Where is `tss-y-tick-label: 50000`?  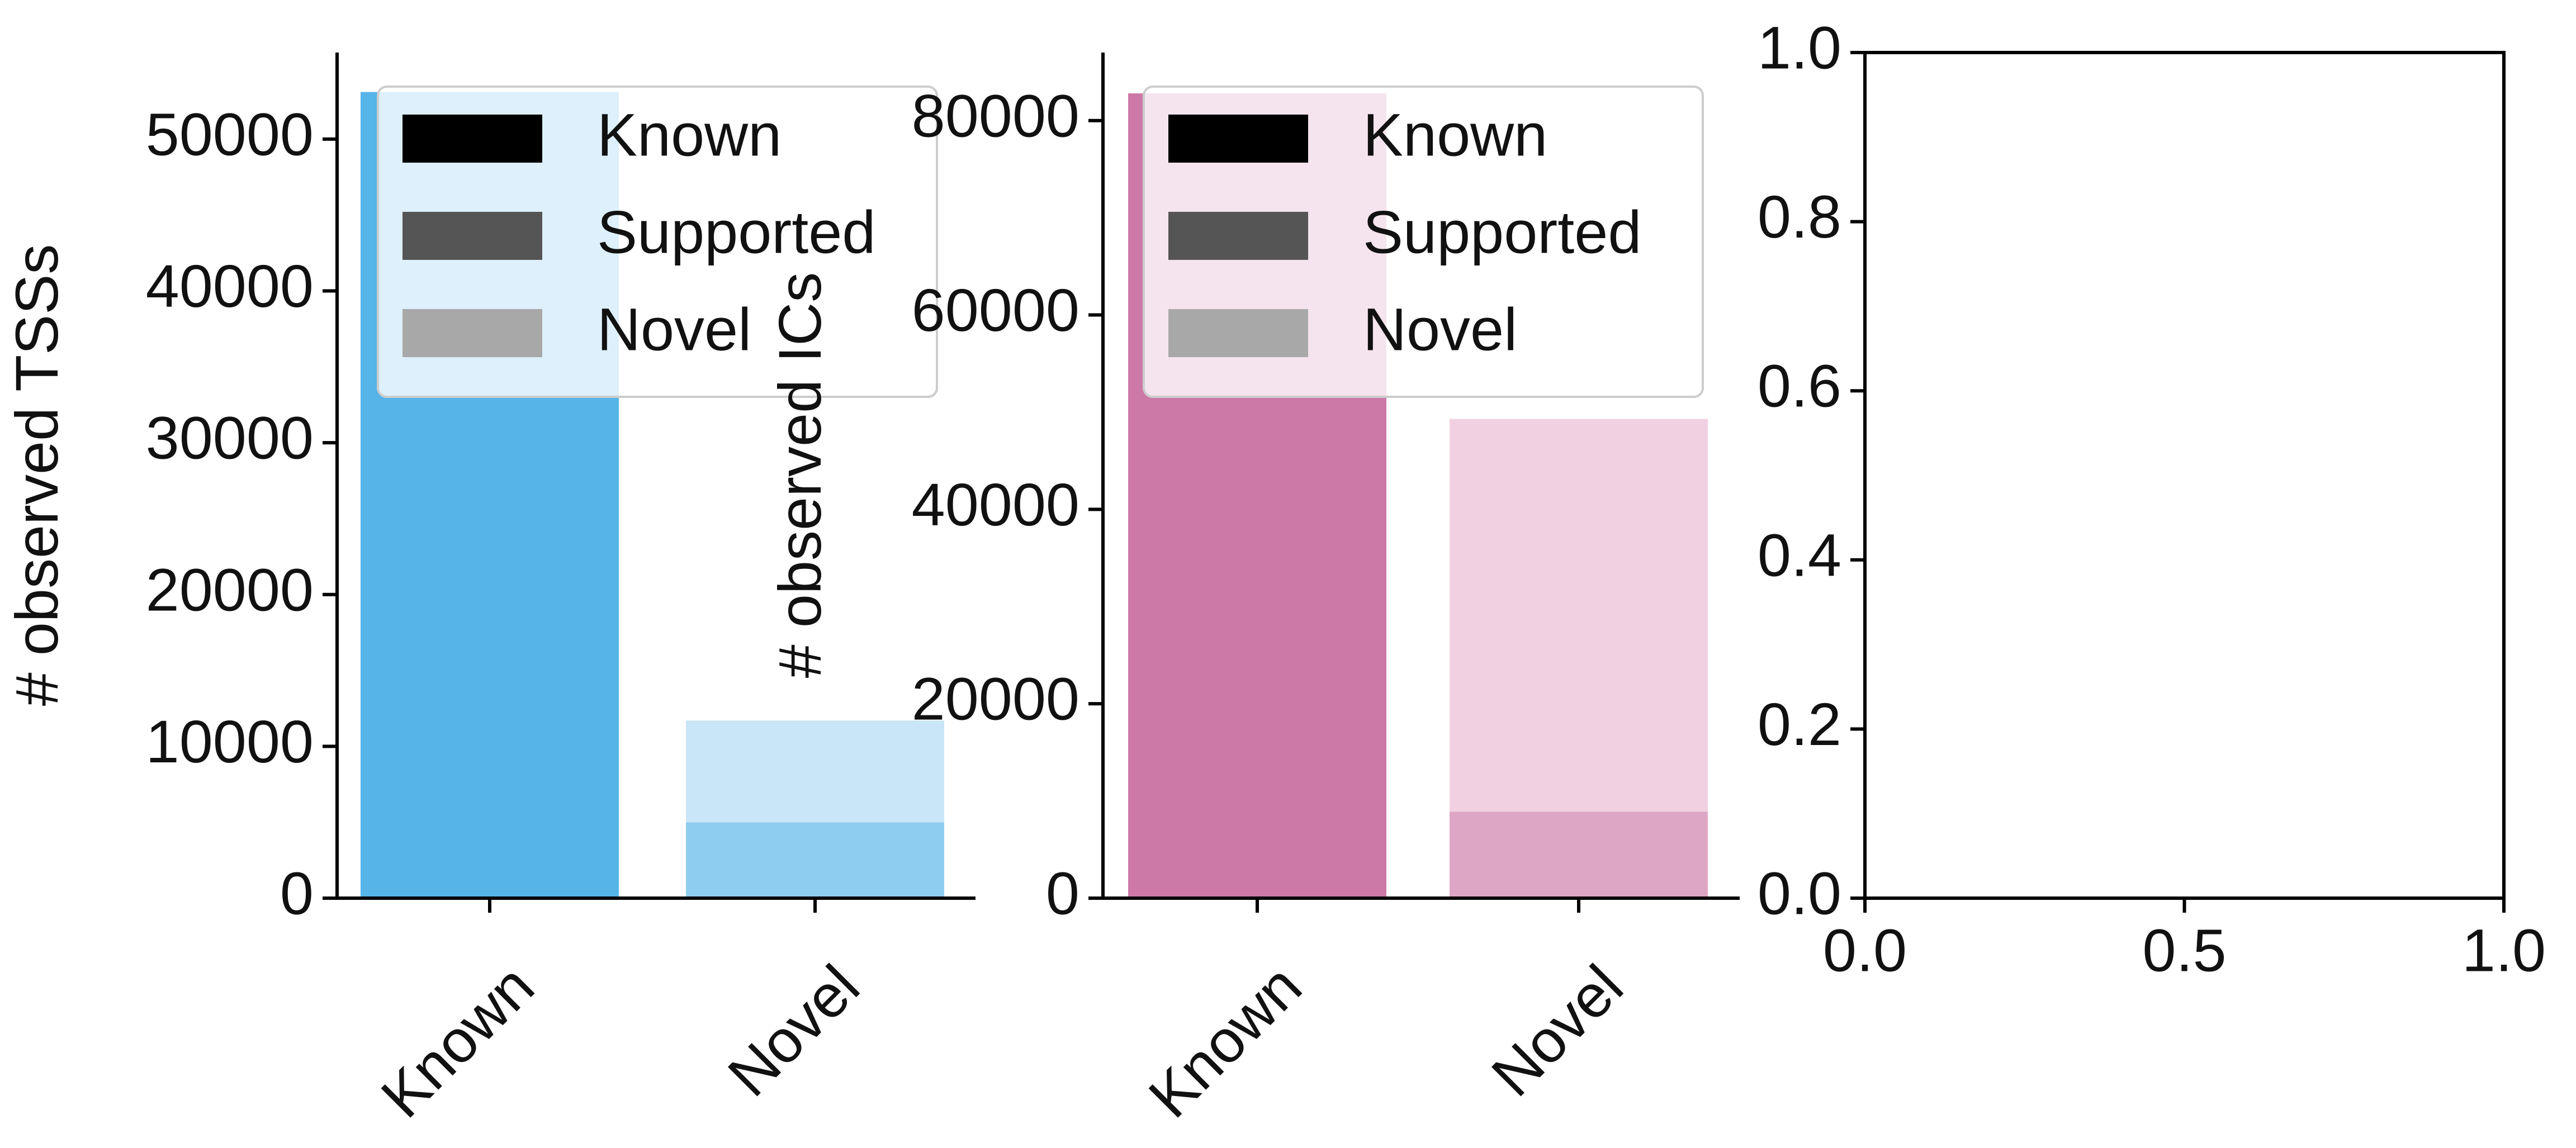 tss-y-tick-label: 50000 is located at coordinates (230, 134).